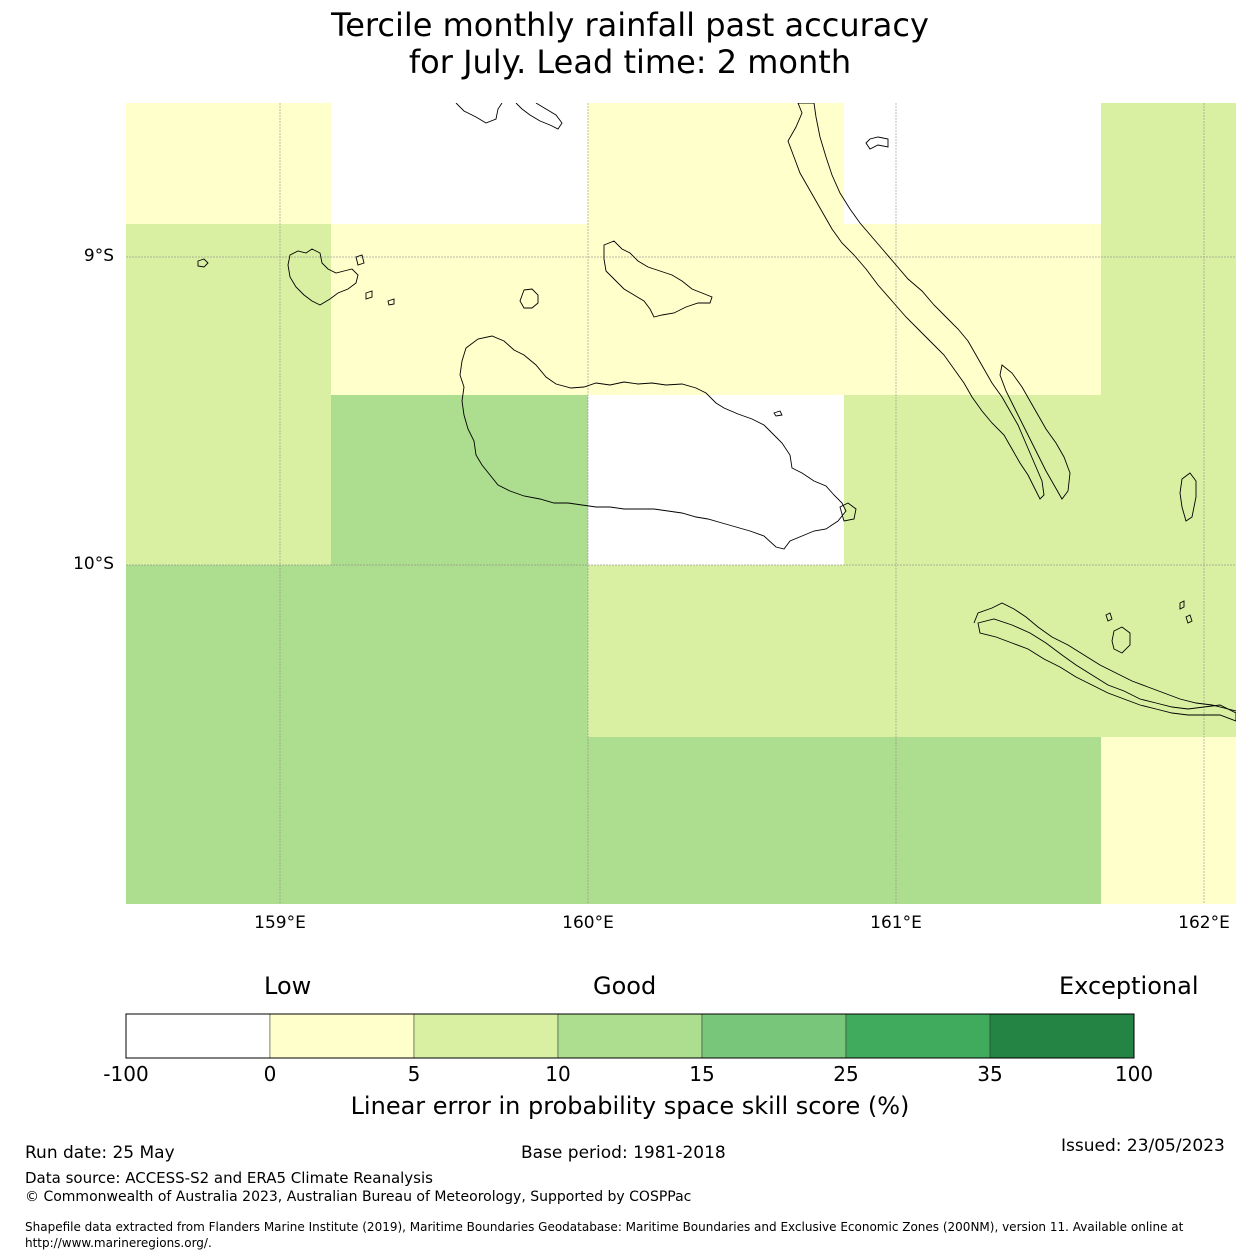 Image resolution: width=1260 pixels, height=1260 pixels. What do you see at coordinates (588, 923) in the screenshot?
I see `lon-label-160e: 160°E` at bounding box center [588, 923].